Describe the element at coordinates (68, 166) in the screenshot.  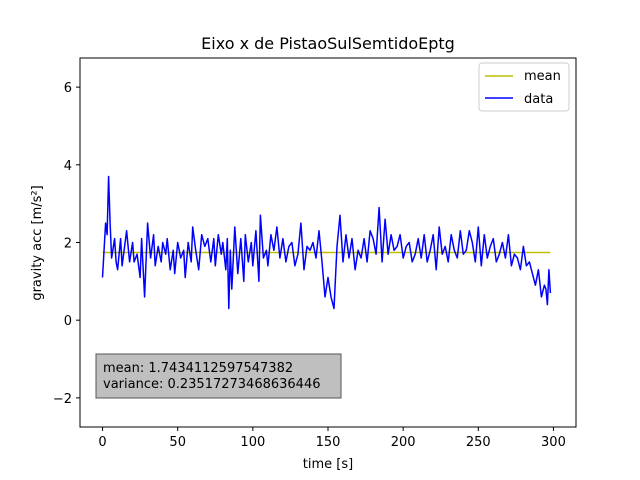
I see `y-tick-label: 4` at that location.